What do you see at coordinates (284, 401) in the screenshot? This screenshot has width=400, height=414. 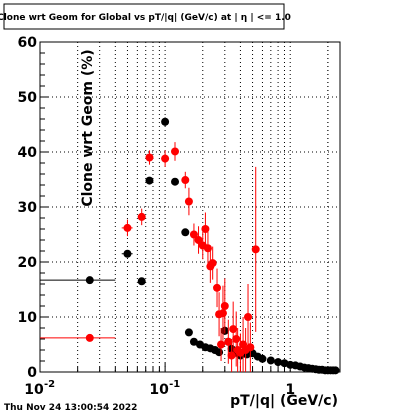 I see `x-axis-title: pT/|q| (GeV/c)` at bounding box center [284, 401].